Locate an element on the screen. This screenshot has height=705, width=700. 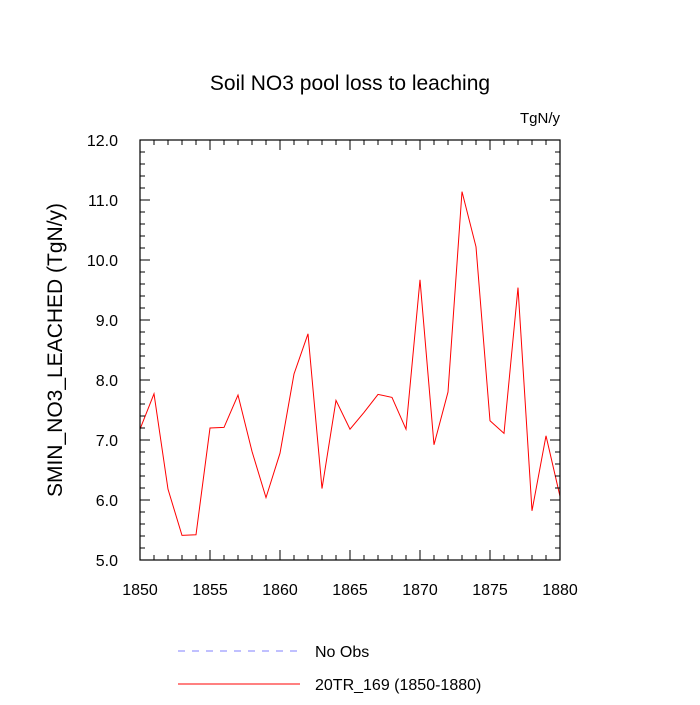
legend-label-1: 20TR_169 (1850-1880) is located at coordinates (398, 685).